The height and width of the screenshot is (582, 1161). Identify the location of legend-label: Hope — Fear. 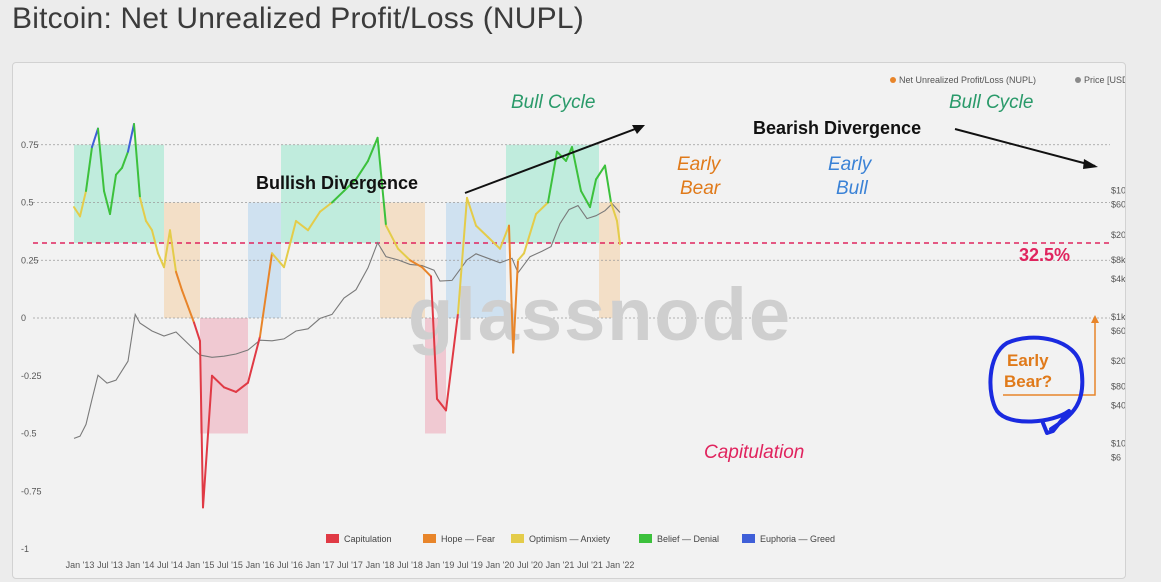
(468, 539).